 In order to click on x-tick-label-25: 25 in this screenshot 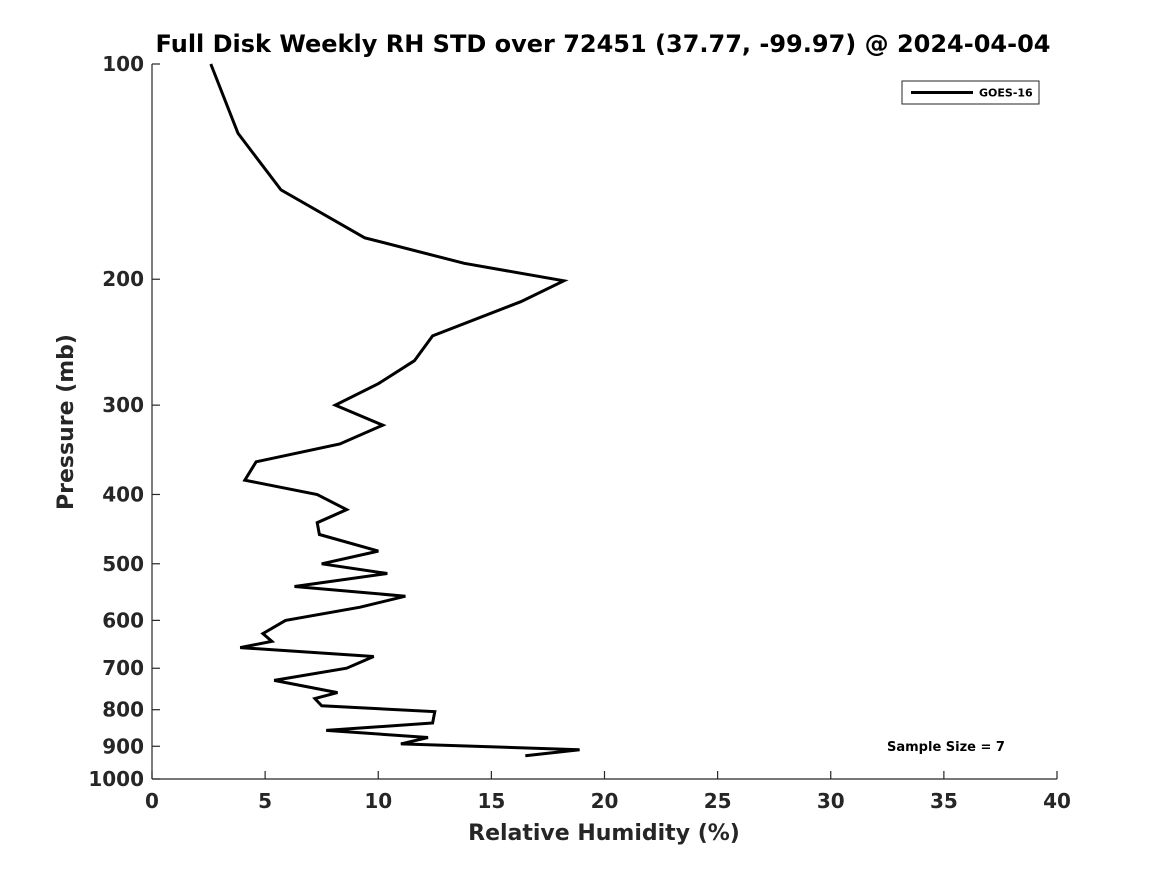, I will do `click(718, 801)`.